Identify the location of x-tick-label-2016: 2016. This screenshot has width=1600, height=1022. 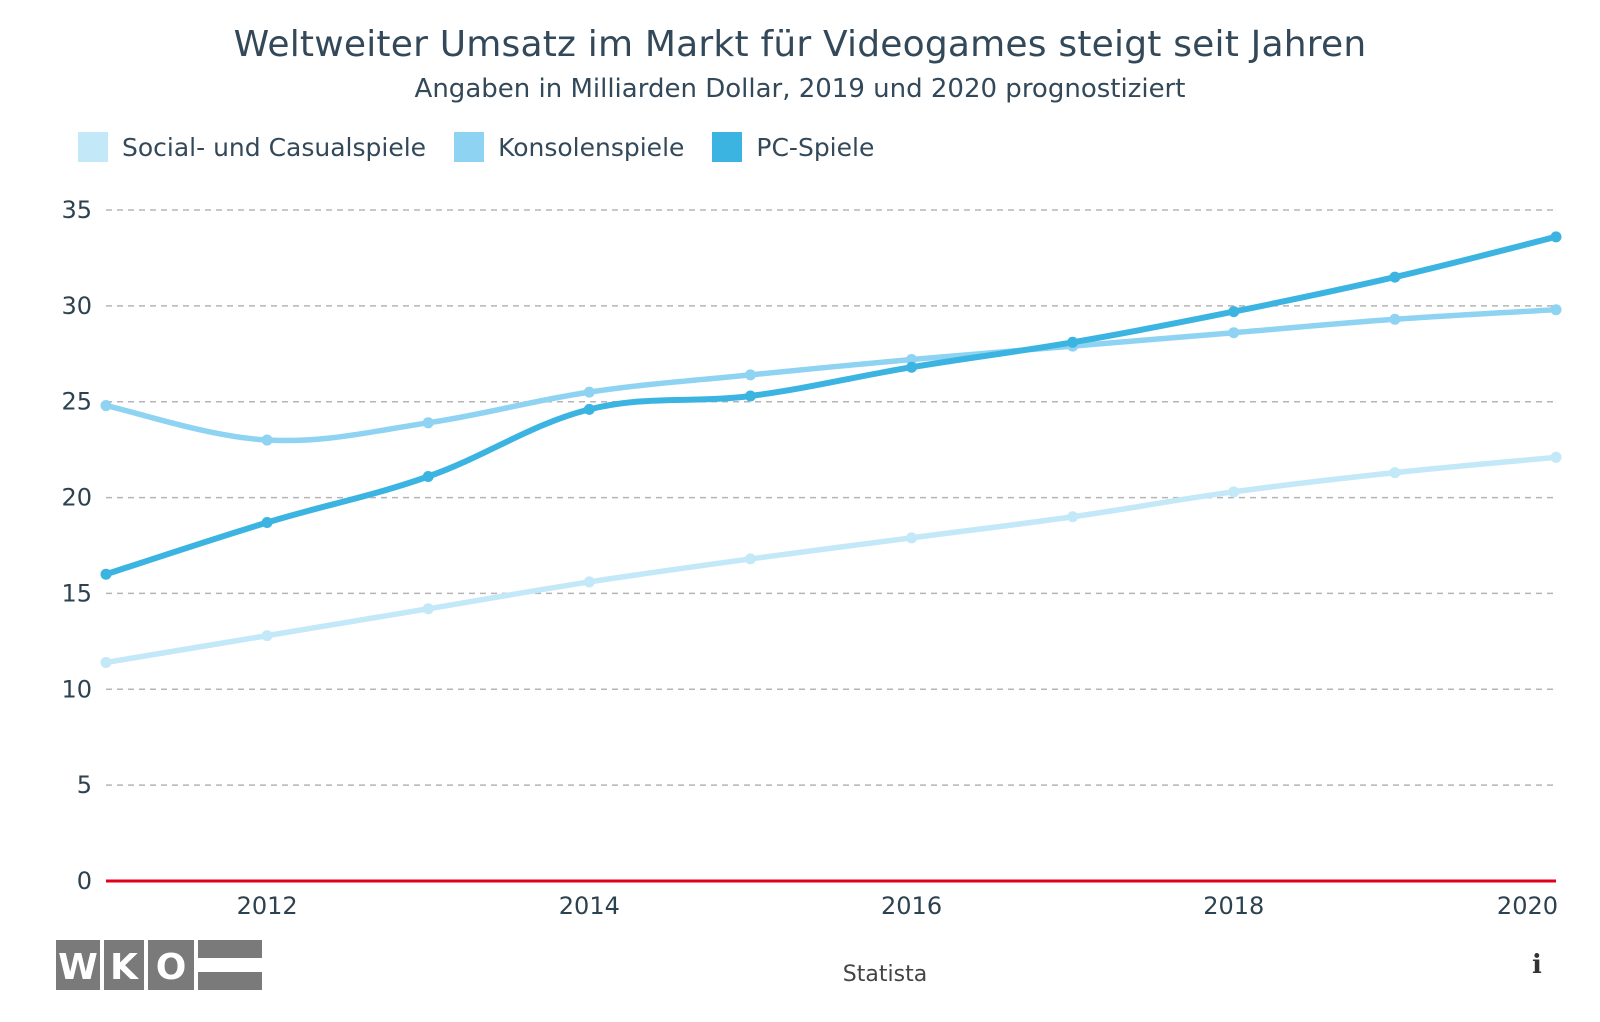
(911, 906).